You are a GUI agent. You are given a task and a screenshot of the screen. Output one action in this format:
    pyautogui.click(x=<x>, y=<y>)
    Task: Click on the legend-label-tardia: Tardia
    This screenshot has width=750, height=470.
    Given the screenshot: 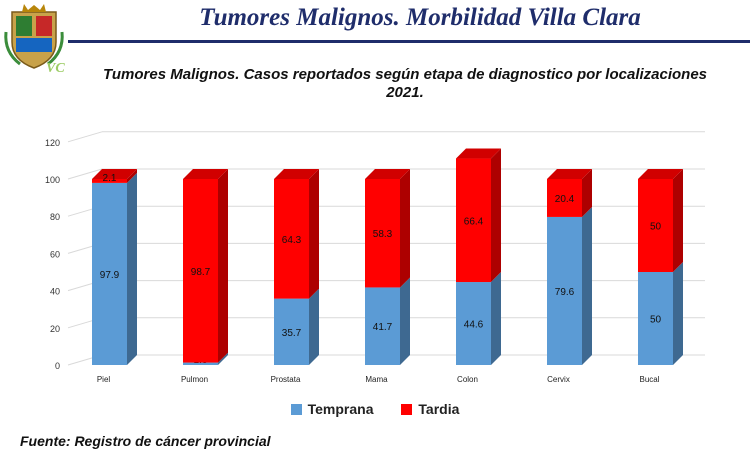 What is the action you would take?
    pyautogui.click(x=439, y=409)
    